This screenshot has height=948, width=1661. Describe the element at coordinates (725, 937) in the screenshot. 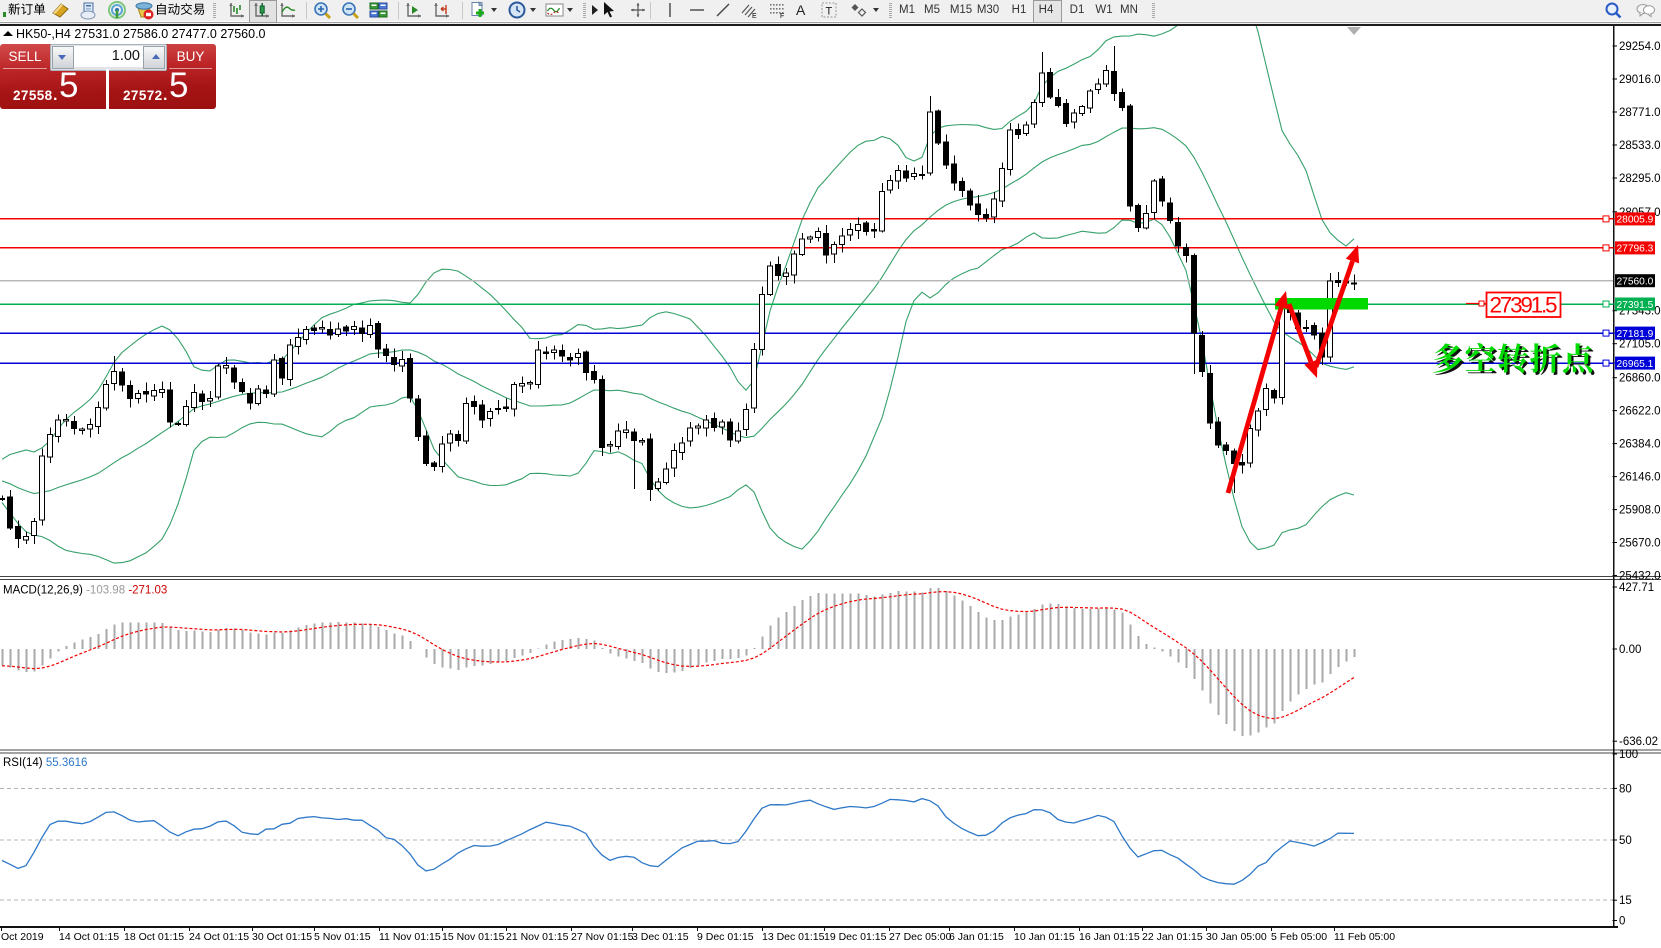

I see `svg-text: 9 Dec 01:15` at that location.